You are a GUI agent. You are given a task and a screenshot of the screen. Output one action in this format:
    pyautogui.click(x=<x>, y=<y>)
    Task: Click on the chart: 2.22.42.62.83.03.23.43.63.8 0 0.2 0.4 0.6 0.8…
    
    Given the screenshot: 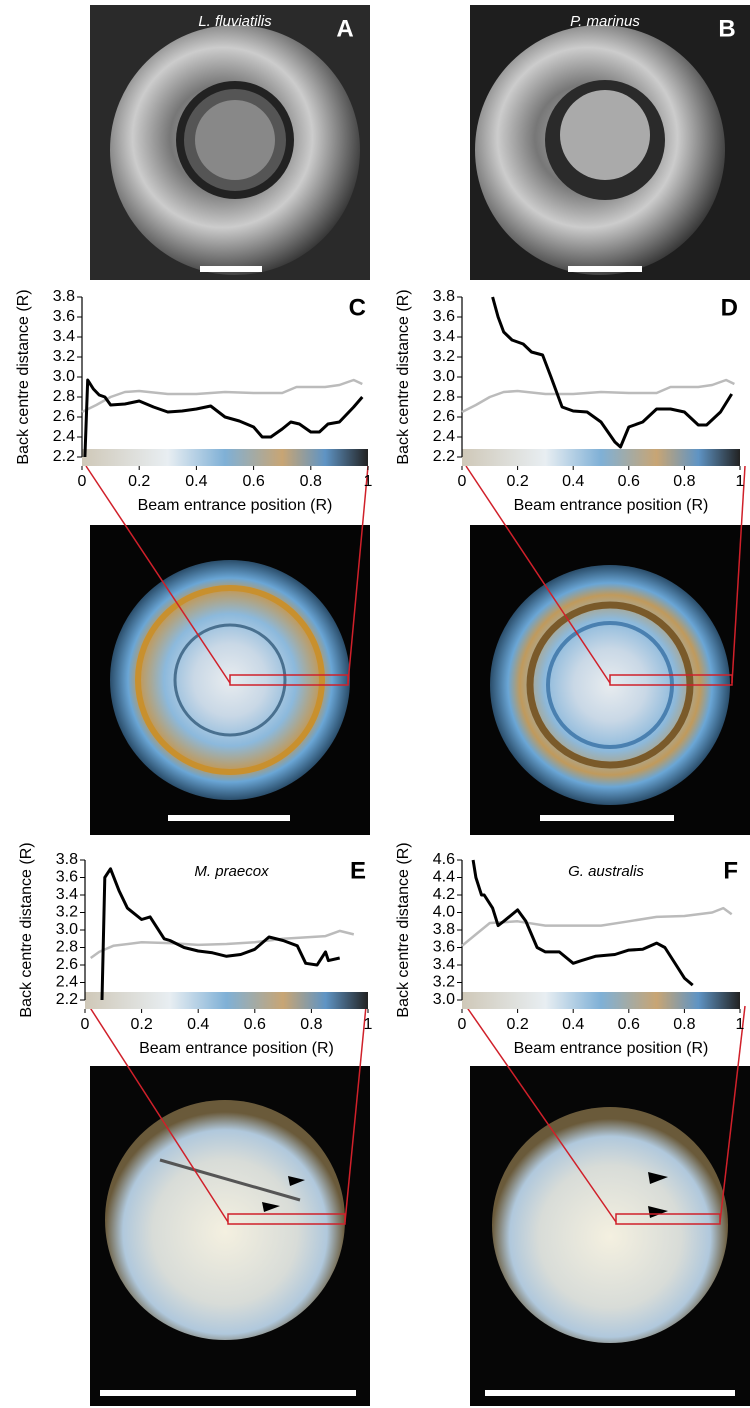 What is the action you would take?
    pyautogui.click(x=195, y=949)
    